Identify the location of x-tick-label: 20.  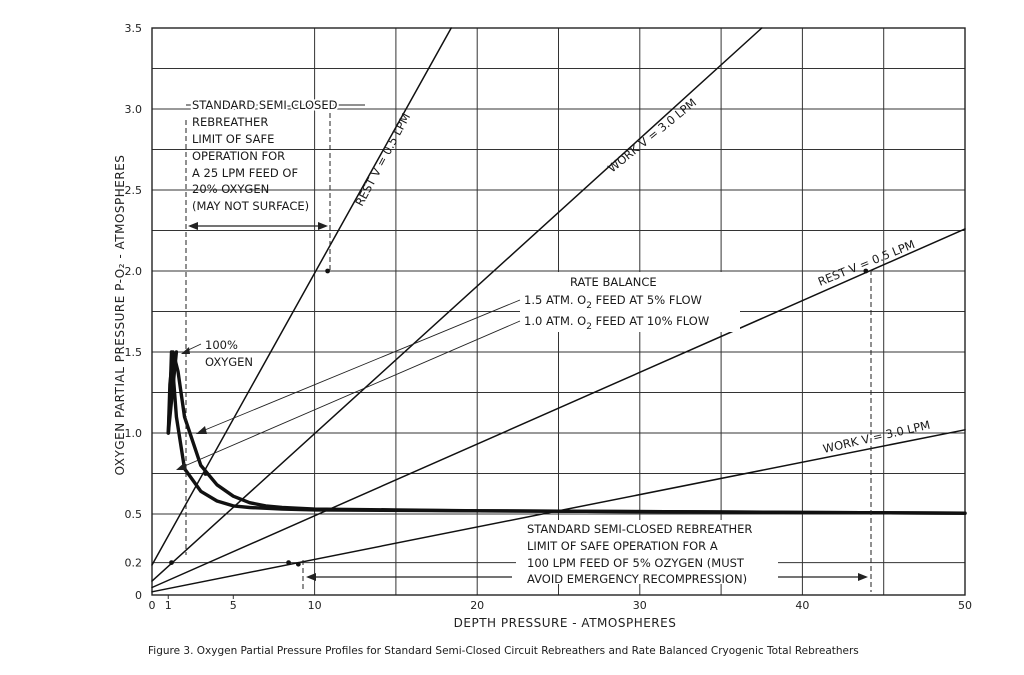
(477, 605).